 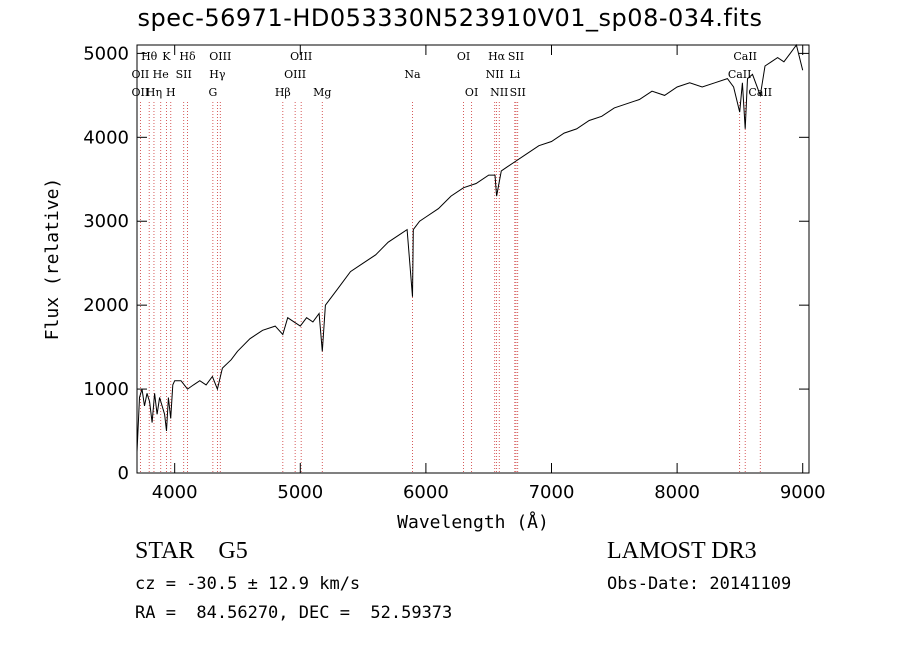 What do you see at coordinates (106, 221) in the screenshot?
I see `y-tick-label: 3000` at bounding box center [106, 221].